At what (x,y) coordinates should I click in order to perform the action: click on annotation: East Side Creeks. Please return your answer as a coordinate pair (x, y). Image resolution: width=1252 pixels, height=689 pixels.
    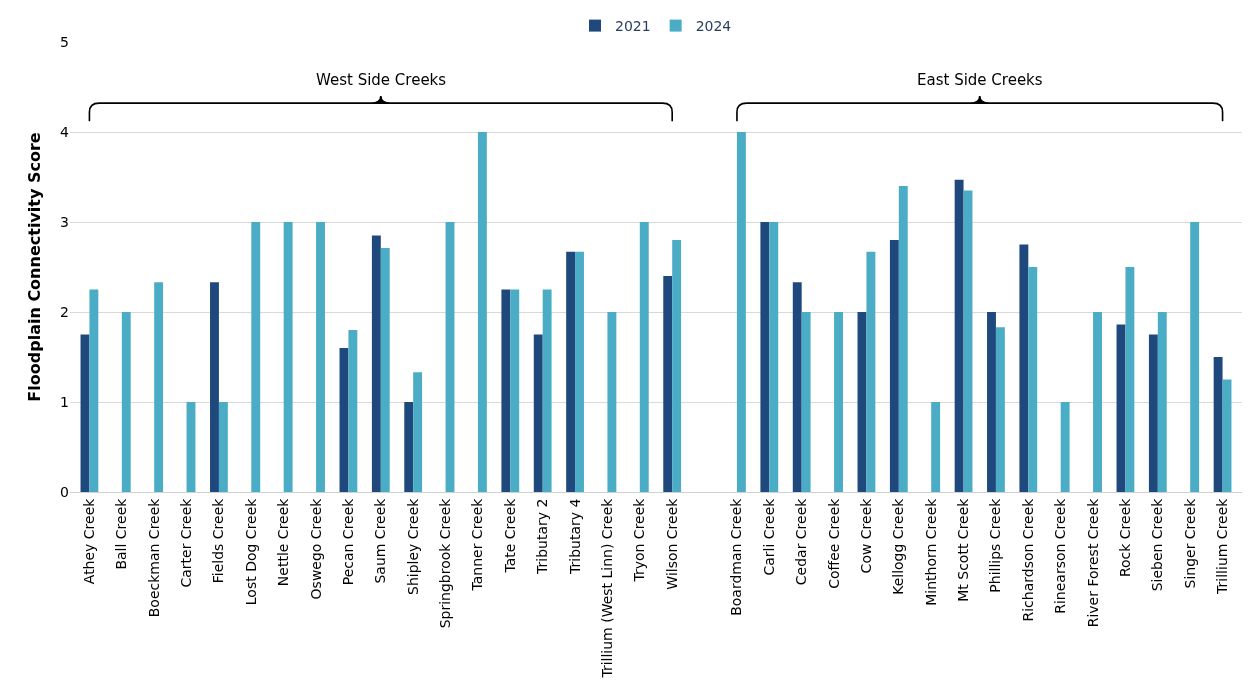
    Looking at the image, I should click on (980, 80).